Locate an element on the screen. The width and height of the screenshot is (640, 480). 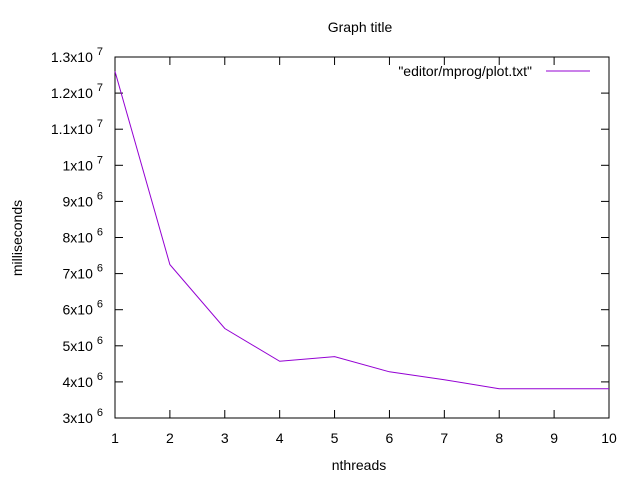
x-tick-label: 6 is located at coordinates (390, 438).